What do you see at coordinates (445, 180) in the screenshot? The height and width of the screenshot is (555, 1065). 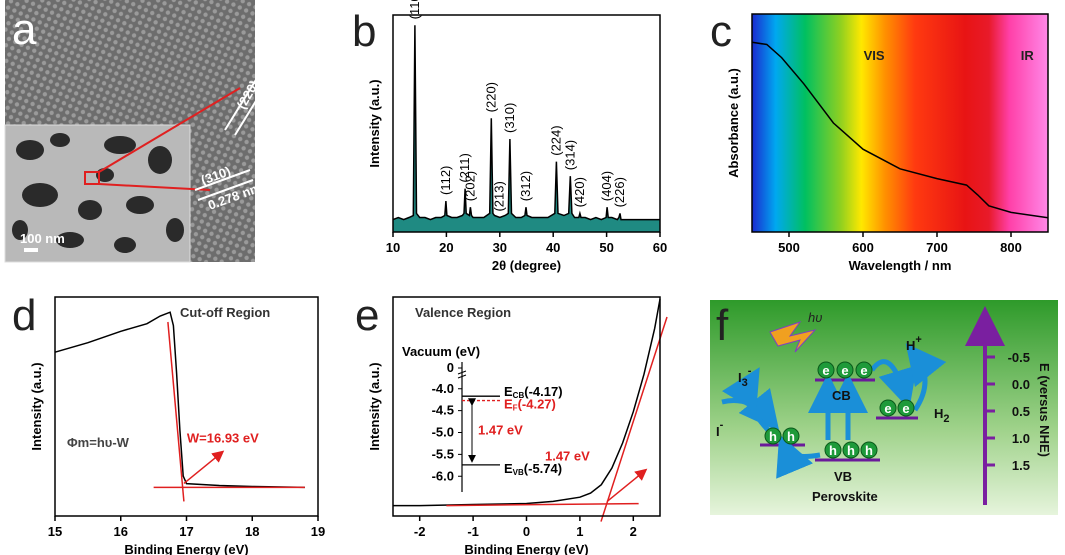 I see `peak-label: (112)` at bounding box center [445, 180].